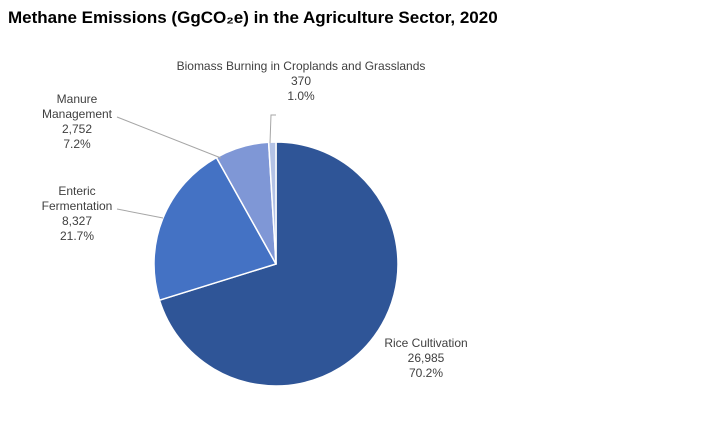 This screenshot has height=425, width=702. Describe the element at coordinates (215, 229) in the screenshot. I see `pie-slice-enteric-fermentation` at that location.